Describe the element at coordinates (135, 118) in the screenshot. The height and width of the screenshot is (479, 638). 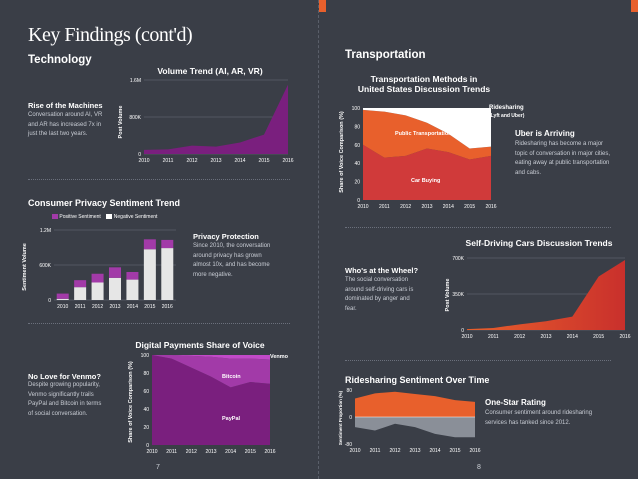
I see `volume-trend-ytick: 800K` at that location.